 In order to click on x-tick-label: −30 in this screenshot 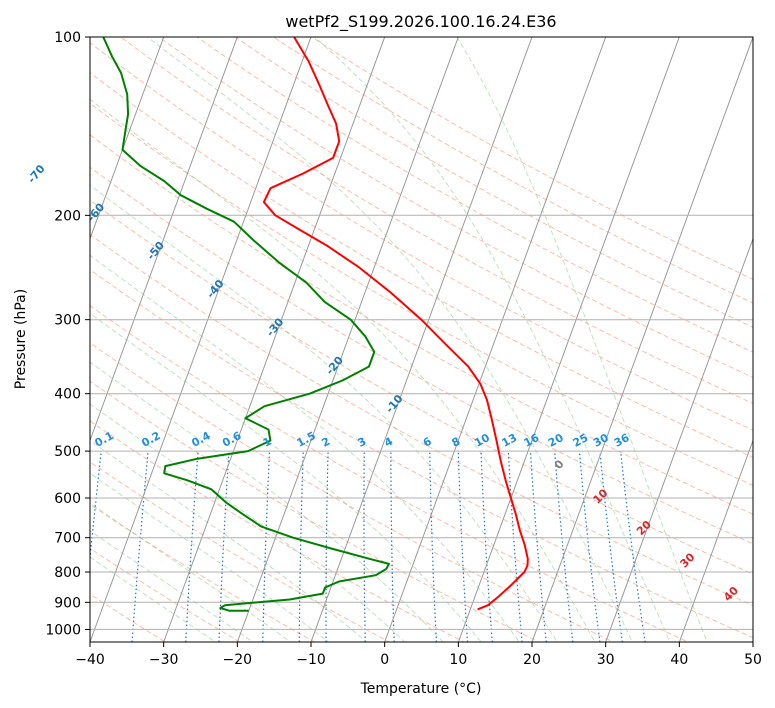, I will do `click(164, 660)`.